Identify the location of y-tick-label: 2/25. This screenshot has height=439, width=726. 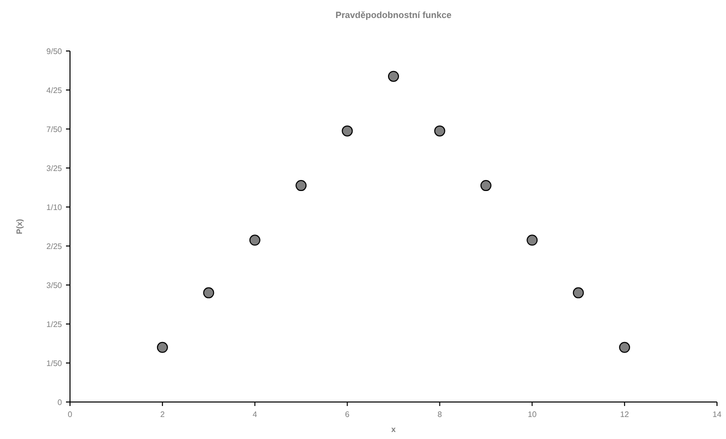
(54, 246).